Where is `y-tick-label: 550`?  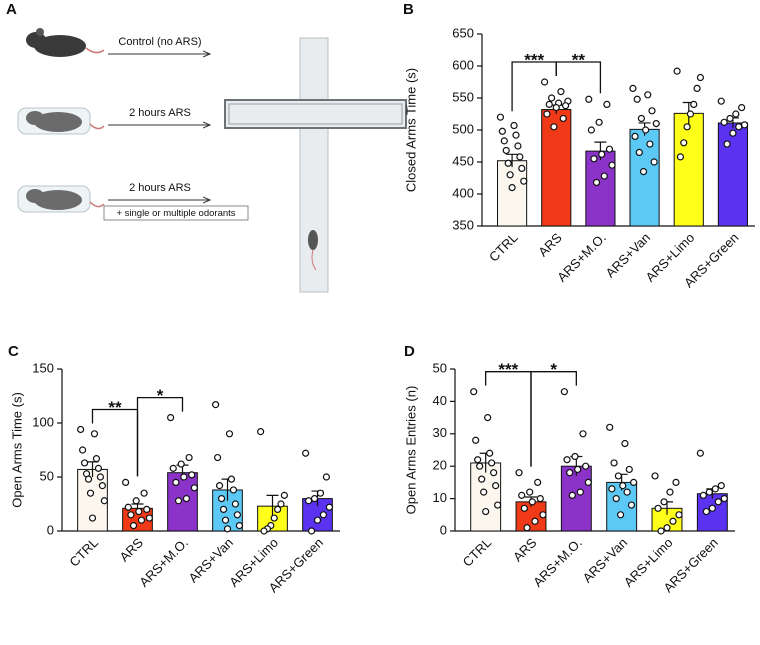 y-tick-label: 550 is located at coordinates (463, 96).